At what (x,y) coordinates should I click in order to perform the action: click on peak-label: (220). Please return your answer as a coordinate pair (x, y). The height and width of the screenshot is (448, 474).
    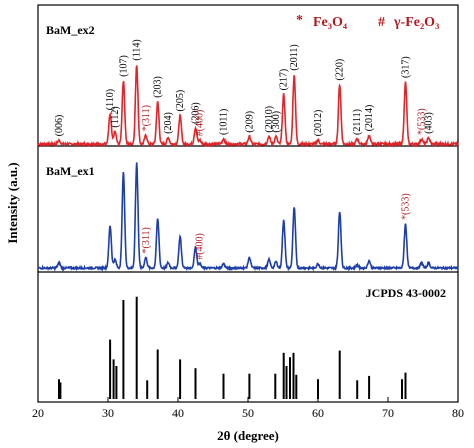
    Looking at the image, I should click on (340, 70).